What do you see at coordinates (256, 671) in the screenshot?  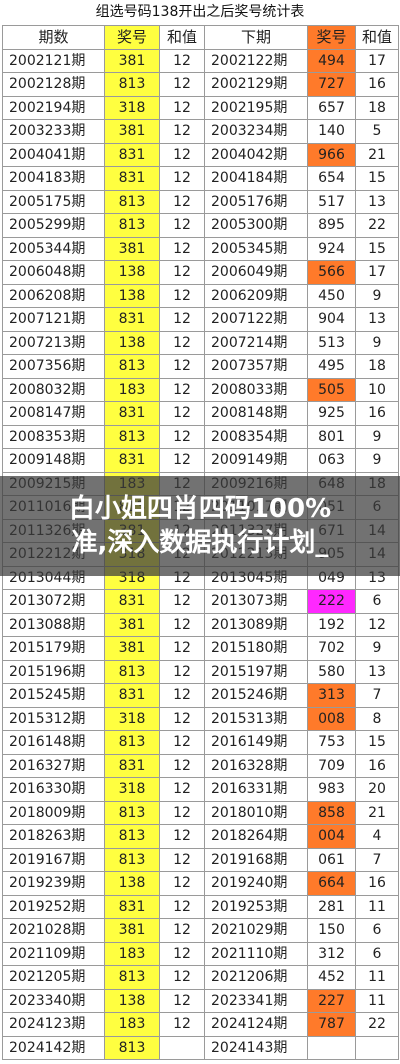 I see `next-period-cell: 2015197期` at bounding box center [256, 671].